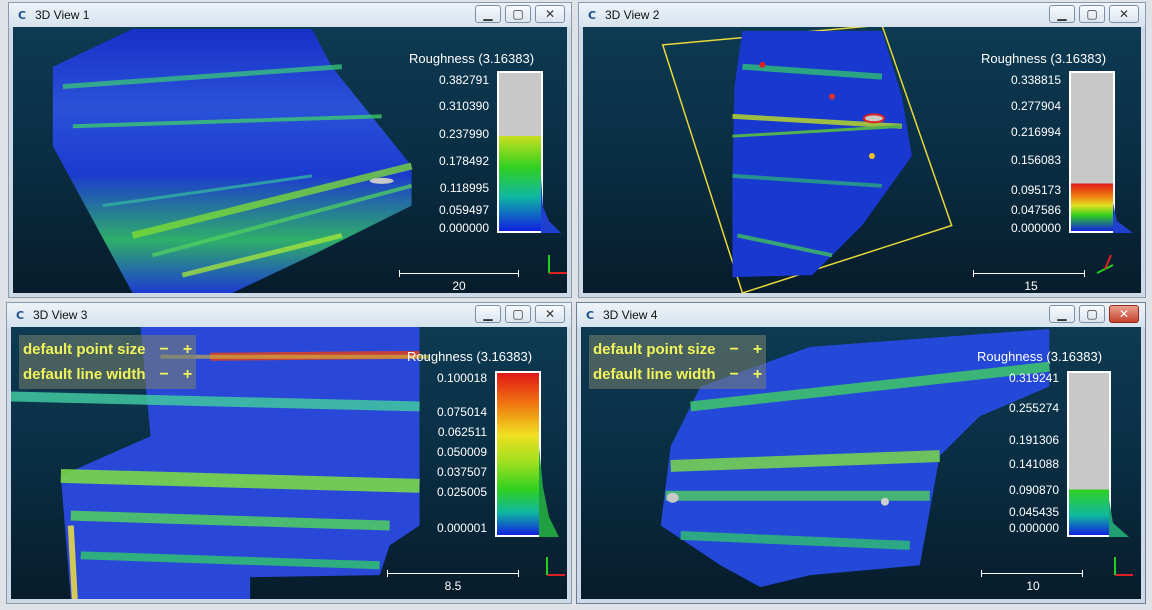  Describe the element at coordinates (1033, 586) in the screenshot. I see `scale-label: 10` at that location.